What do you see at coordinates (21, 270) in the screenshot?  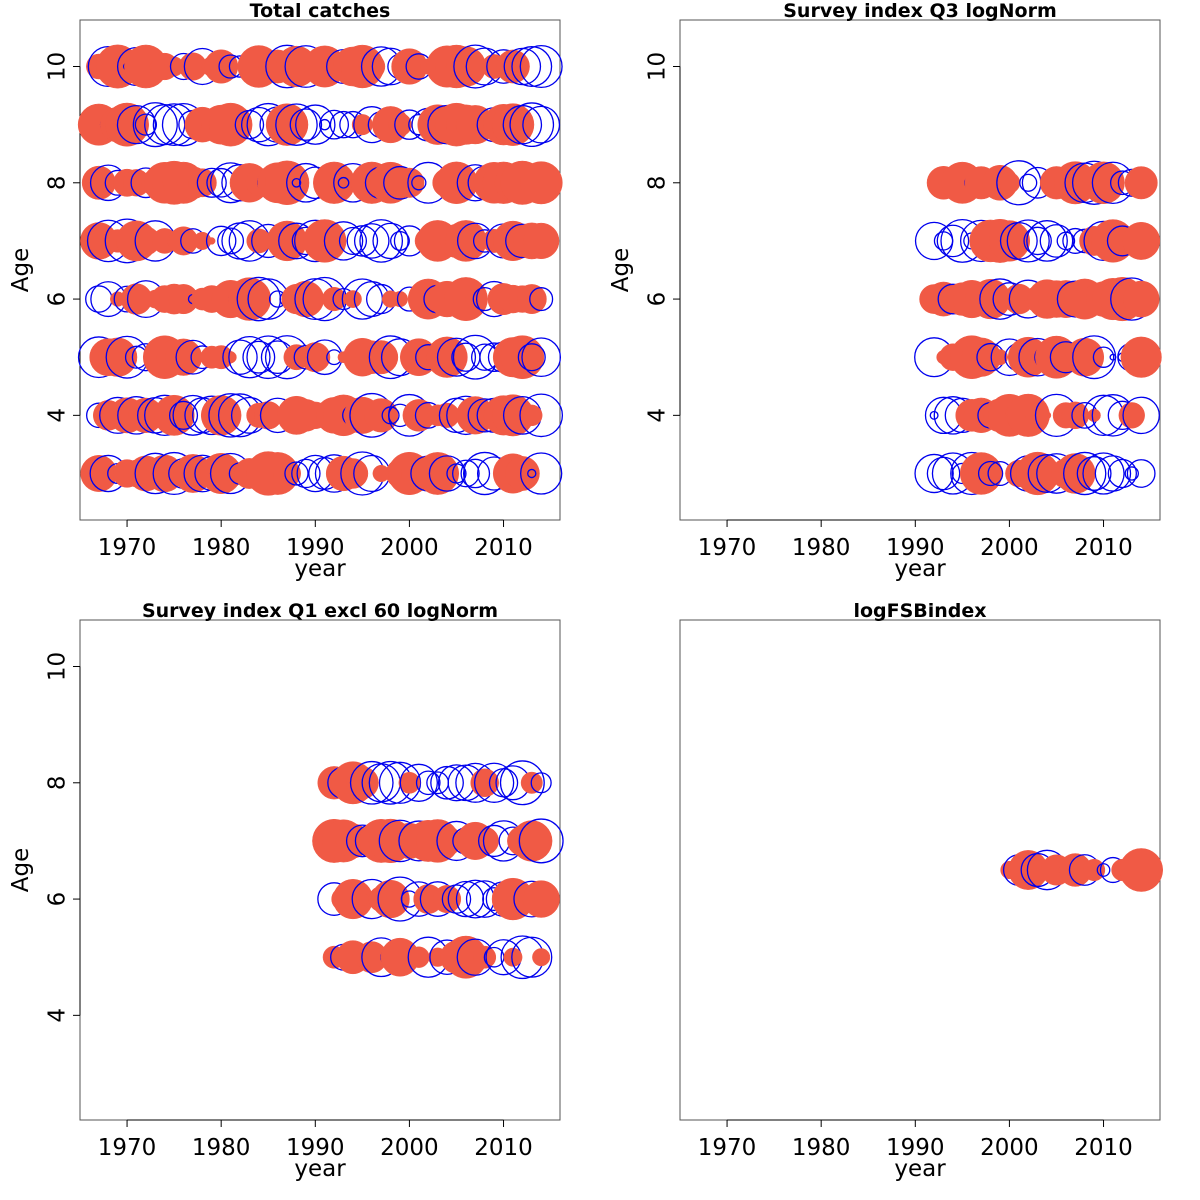 I see `y-axis-label: Age` at bounding box center [21, 270].